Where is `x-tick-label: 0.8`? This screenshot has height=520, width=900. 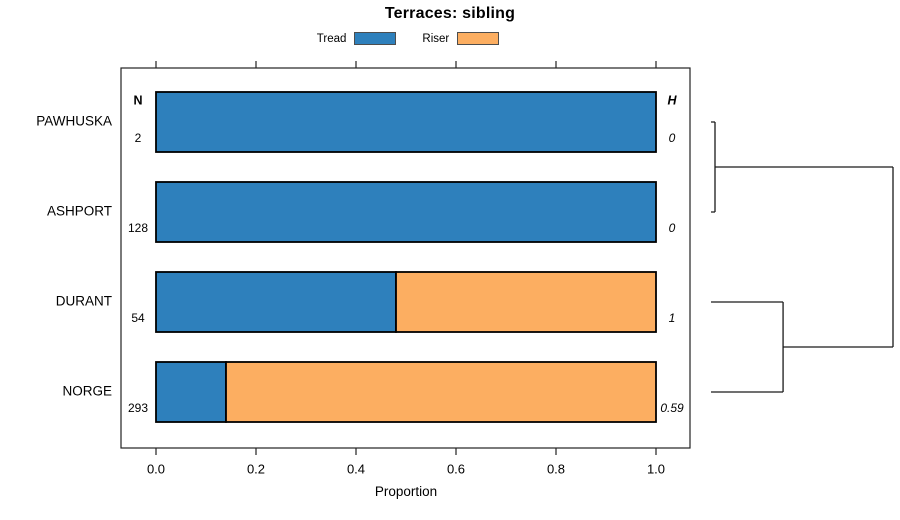
x-tick-label: 0.8 is located at coordinates (556, 468).